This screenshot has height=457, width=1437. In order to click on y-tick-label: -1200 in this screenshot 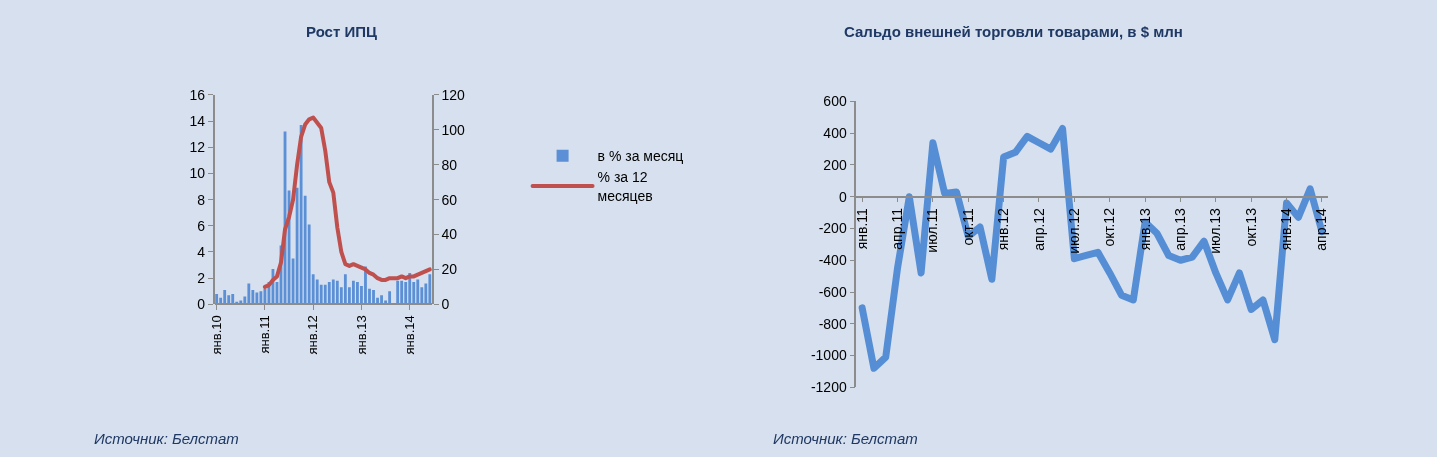, I will do `click(828, 387)`.